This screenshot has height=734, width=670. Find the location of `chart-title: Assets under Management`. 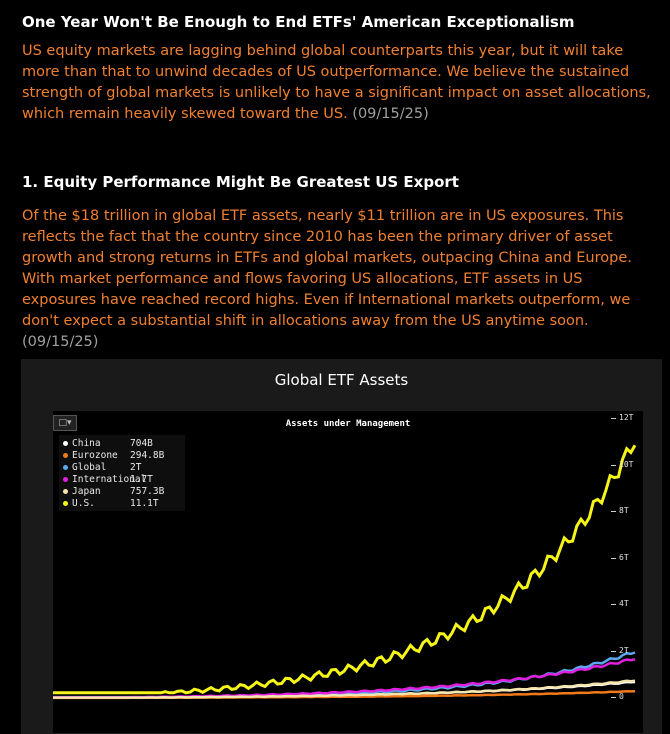

chart-title: Assets under Management is located at coordinates (348, 424).